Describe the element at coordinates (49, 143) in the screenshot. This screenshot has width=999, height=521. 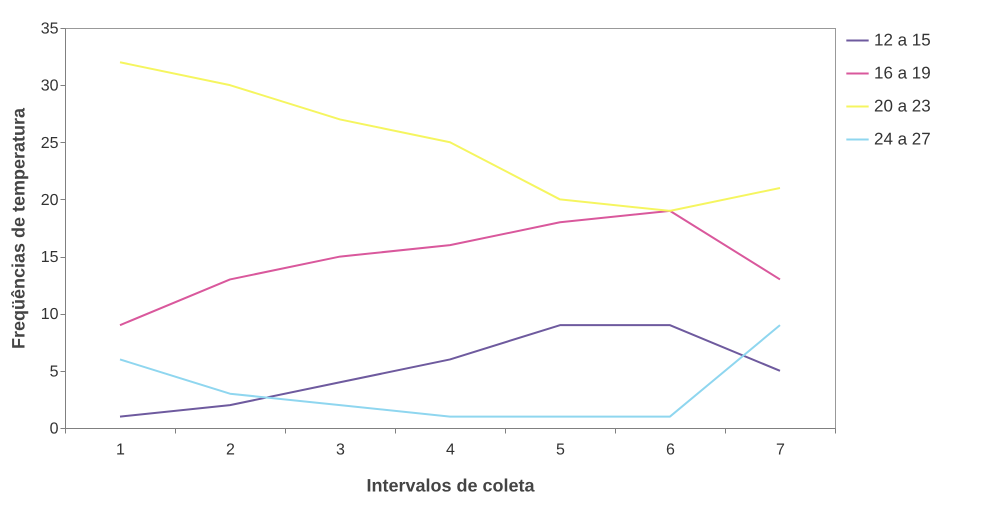
I see `y-tick-label: 25` at that location.